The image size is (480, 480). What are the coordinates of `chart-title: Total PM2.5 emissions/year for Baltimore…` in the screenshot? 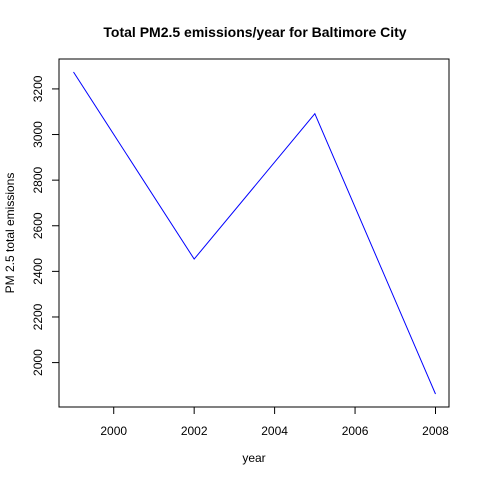 It's located at (254, 32).